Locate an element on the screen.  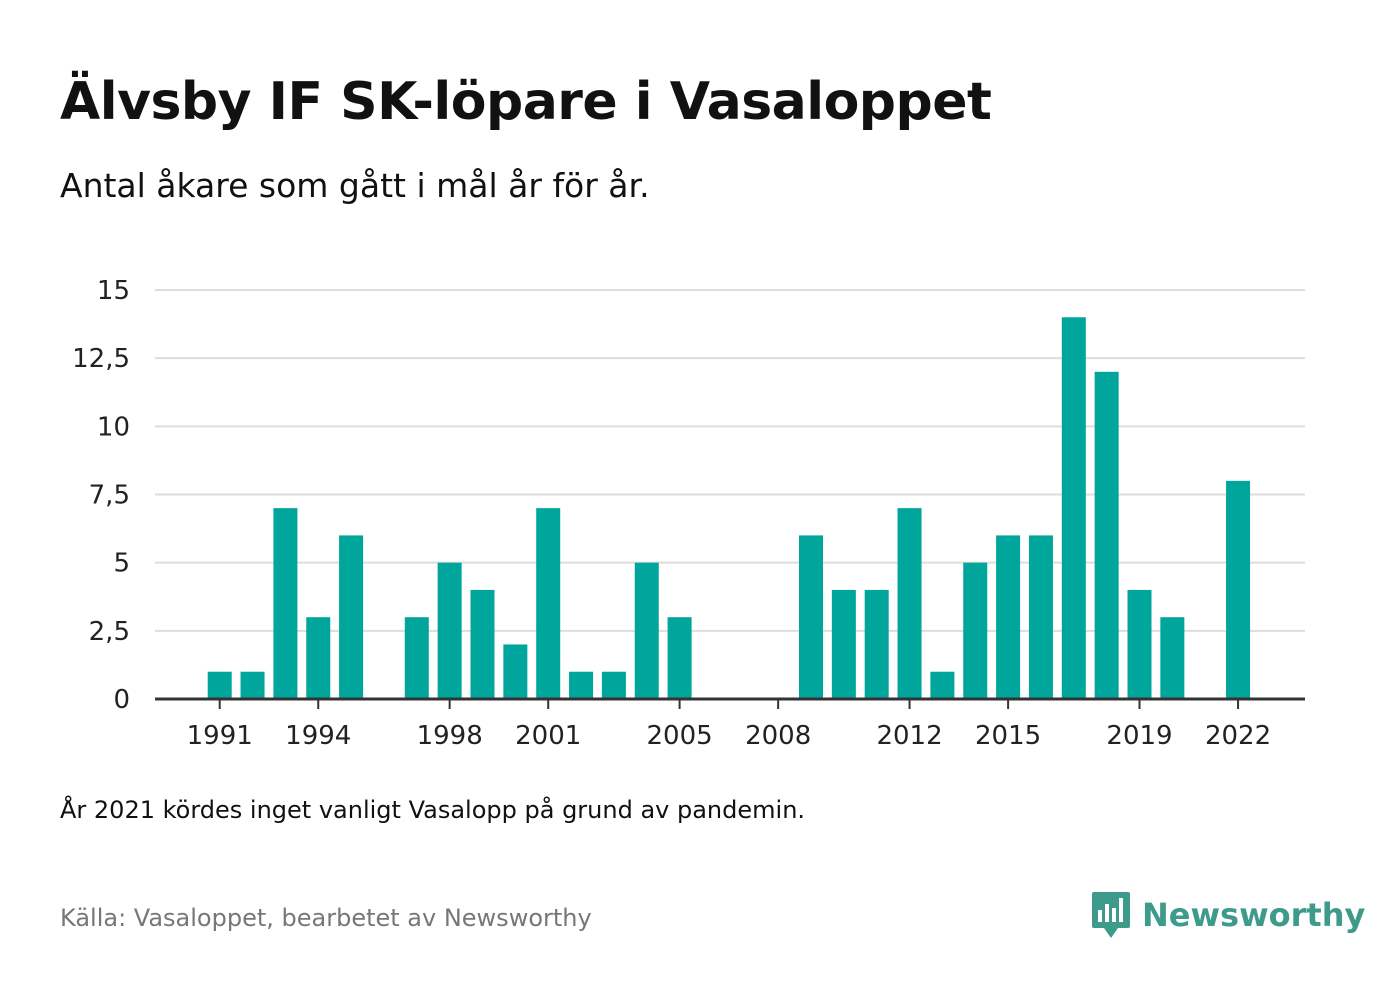
x-tick-label: 2015 is located at coordinates (1008, 736).